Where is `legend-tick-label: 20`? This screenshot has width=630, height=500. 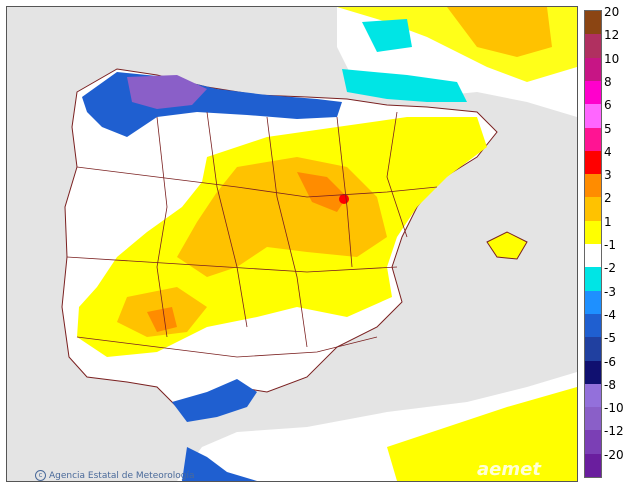
legend-tick-label: 20 is located at coordinates (612, 12).